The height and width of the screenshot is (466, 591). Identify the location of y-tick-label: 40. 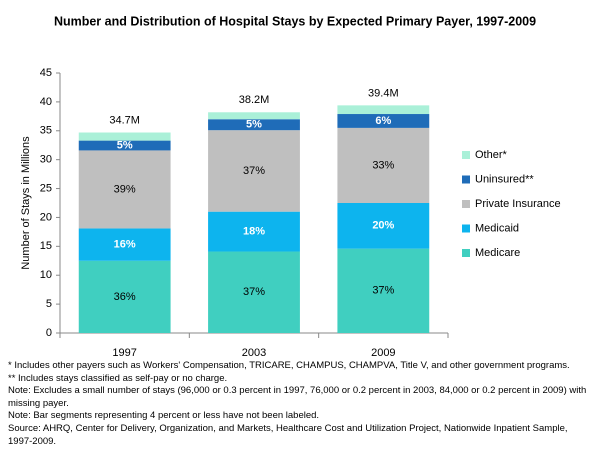
(46, 102).